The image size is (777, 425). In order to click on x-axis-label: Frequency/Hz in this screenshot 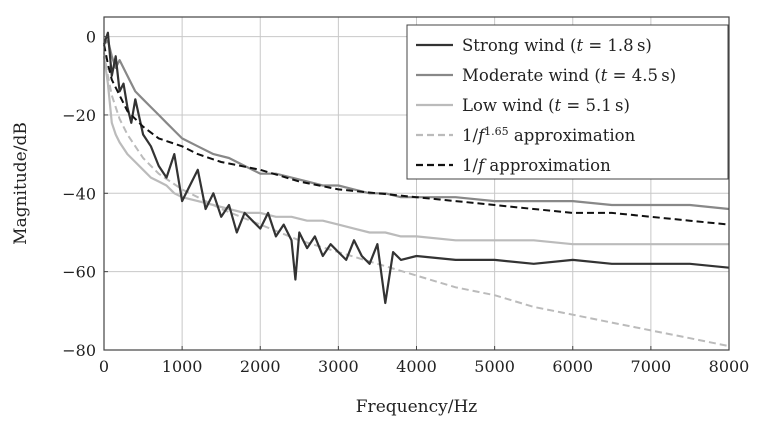, I will do `click(417, 407)`.